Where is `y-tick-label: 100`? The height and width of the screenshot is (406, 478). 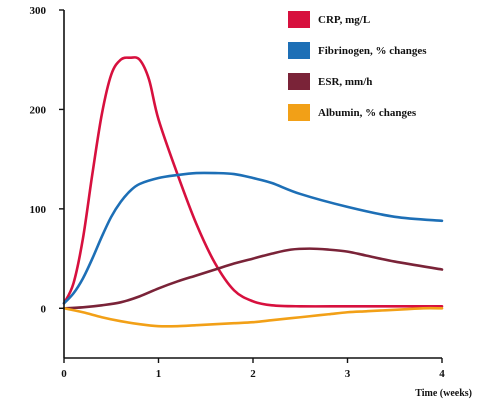 y-tick-label: 100 is located at coordinates (38, 210).